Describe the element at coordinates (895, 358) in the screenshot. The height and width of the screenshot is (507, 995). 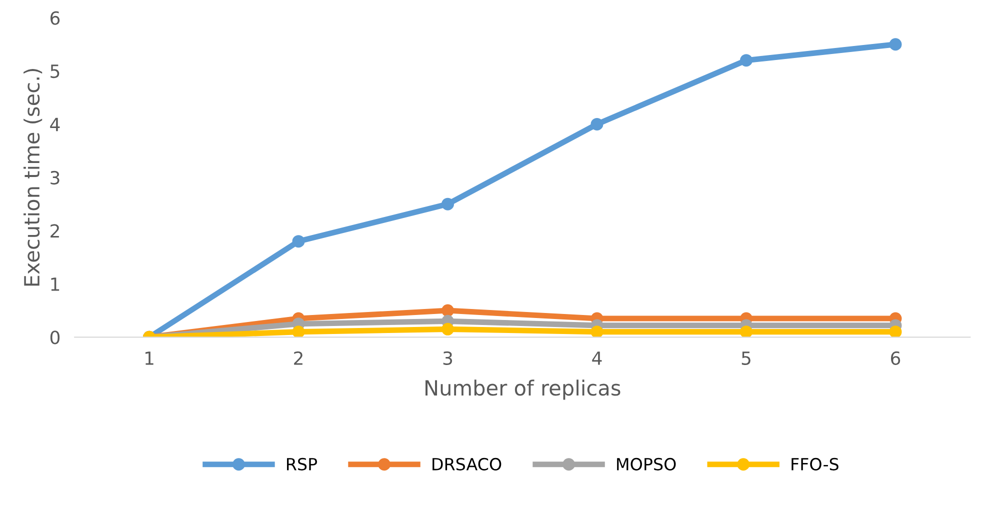
I see `x-tick-label: 6` at that location.